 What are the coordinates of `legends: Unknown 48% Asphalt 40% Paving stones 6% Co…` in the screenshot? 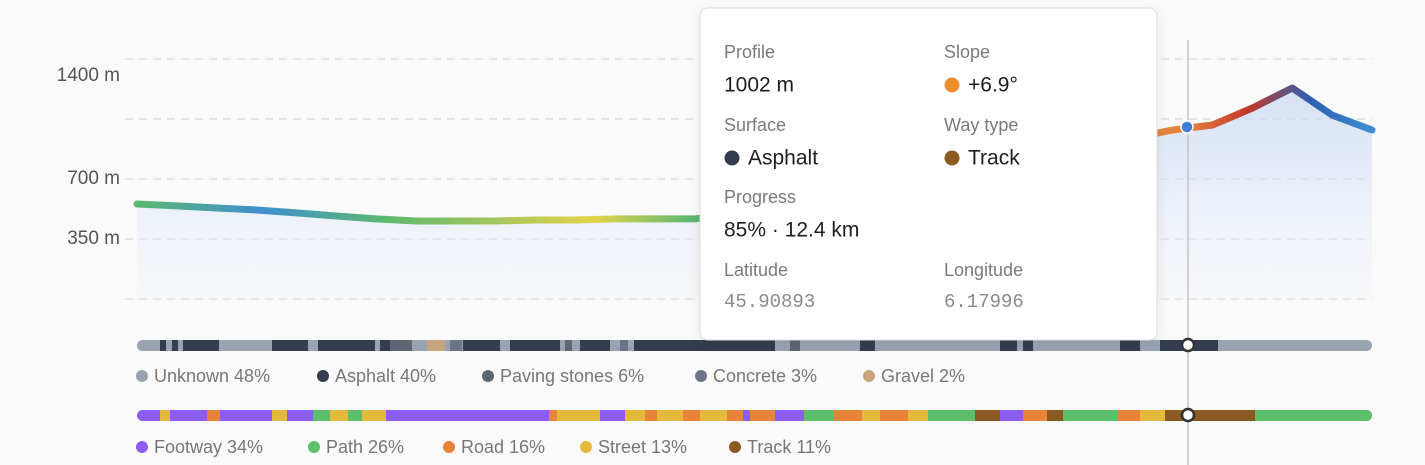 It's located at (550, 411).